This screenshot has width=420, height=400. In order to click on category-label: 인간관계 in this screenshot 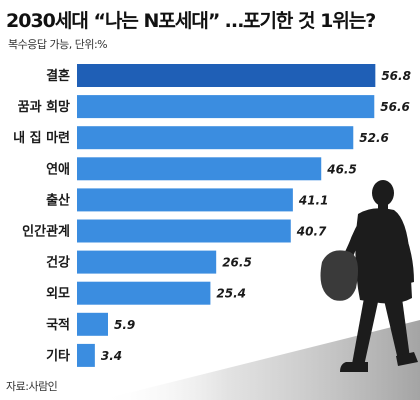, I will do `click(46, 232)`.